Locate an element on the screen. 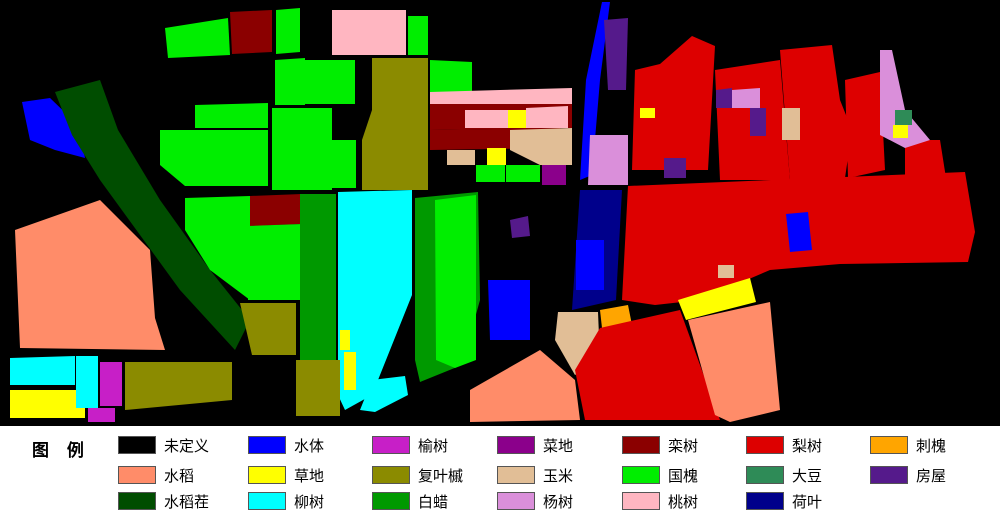 Image resolution: width=1000 pixels, height=518 pixels. legend-item-rice: 水稻 is located at coordinates (156, 475).